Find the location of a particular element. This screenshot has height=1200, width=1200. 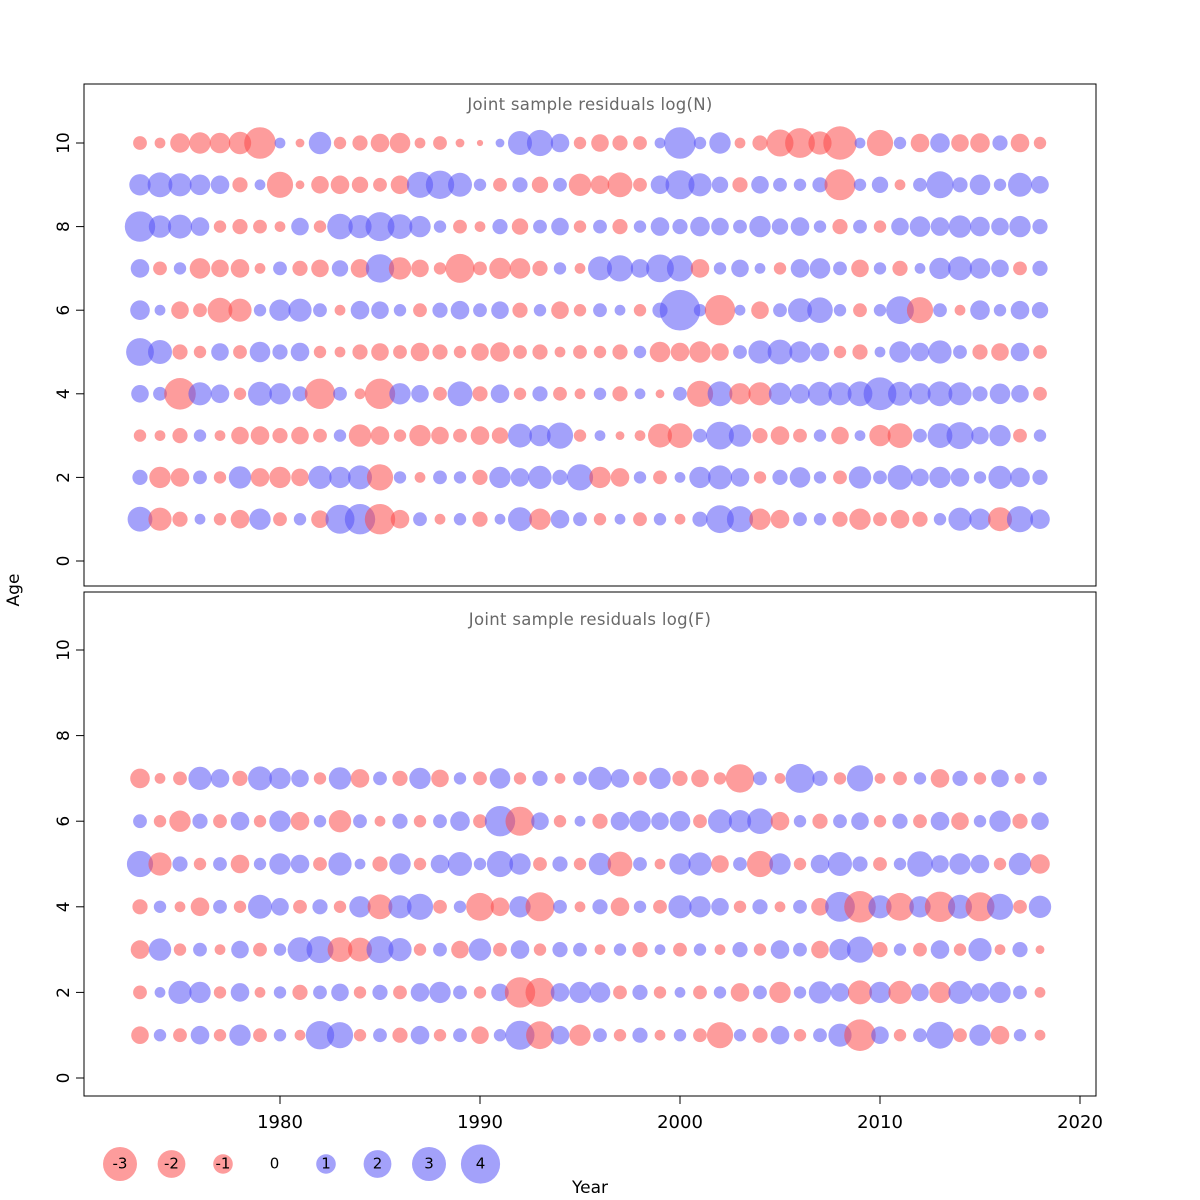

legend-label: 1 is located at coordinates (326, 1164).